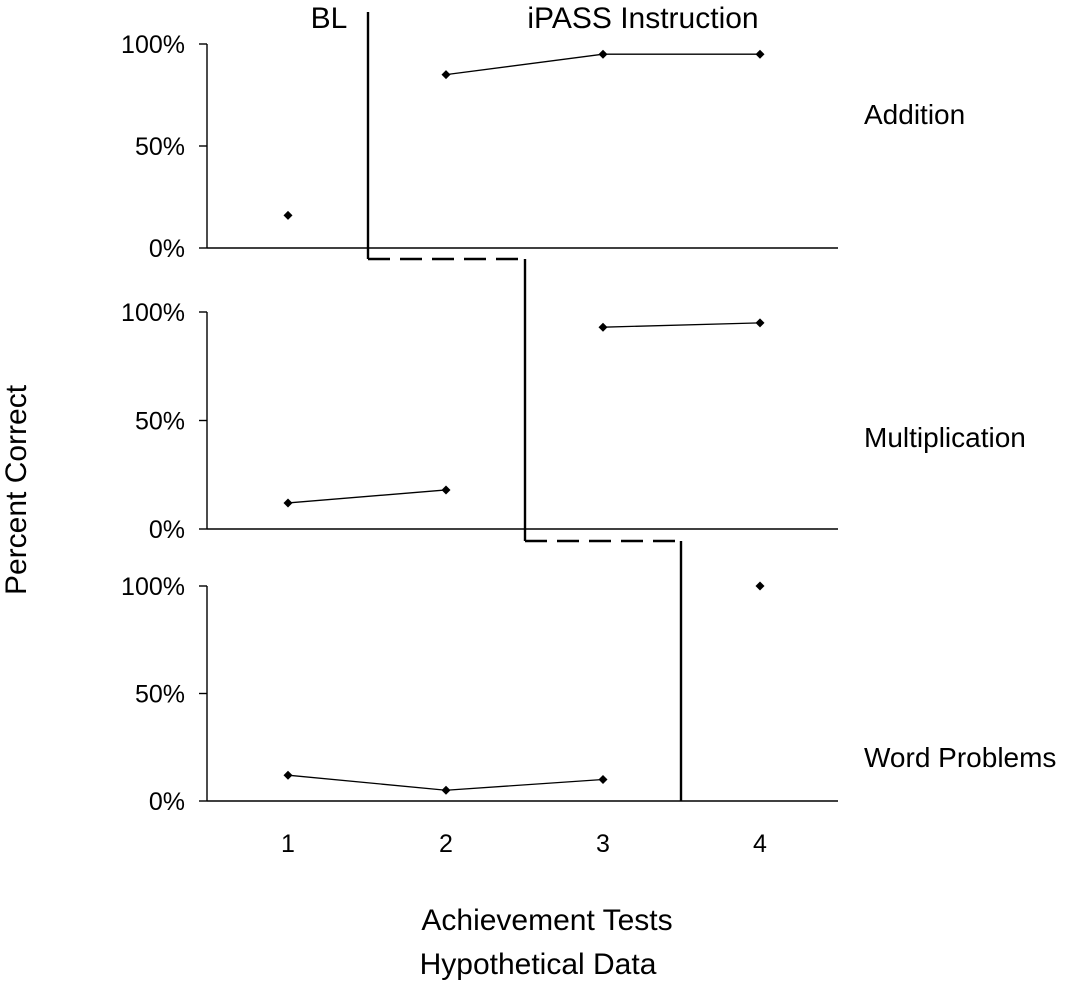 The width and height of the screenshot is (1087, 982). I want to click on x-tick-label: 4, so click(760, 844).